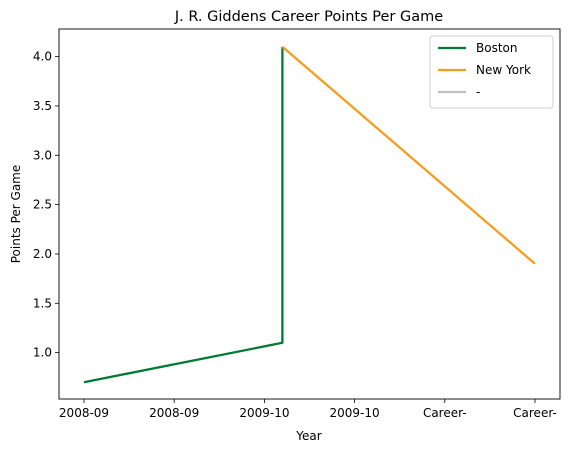  I want to click on y-tick-label: 3.5, so click(42, 106).